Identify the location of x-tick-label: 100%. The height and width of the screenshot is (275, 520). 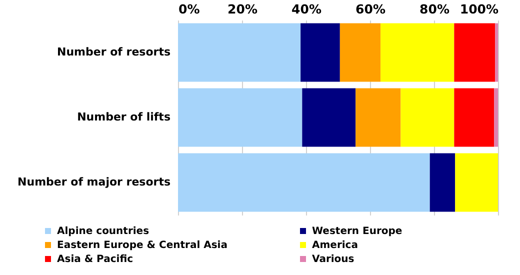
(479, 9).